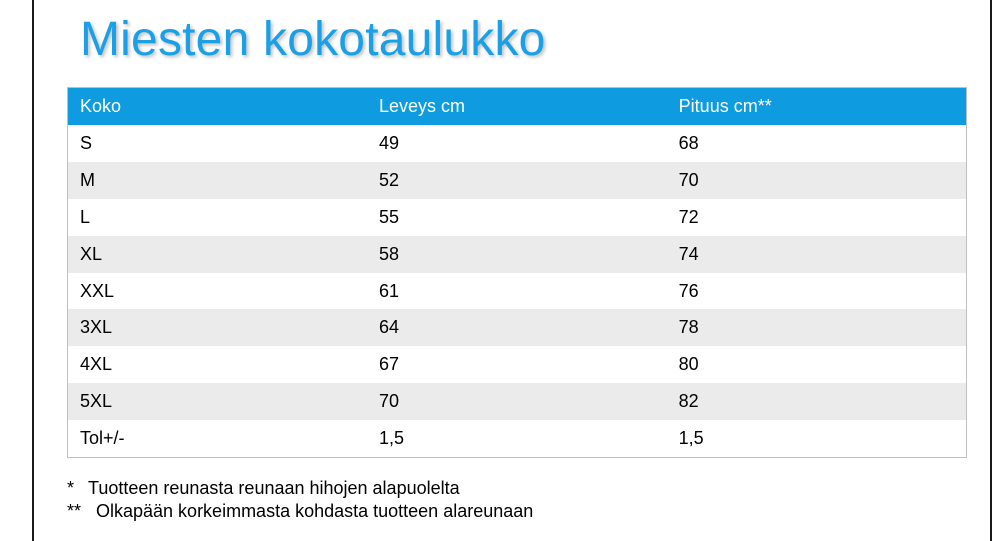 The height and width of the screenshot is (541, 1002). I want to click on size-cell: 4XL, so click(217, 365).